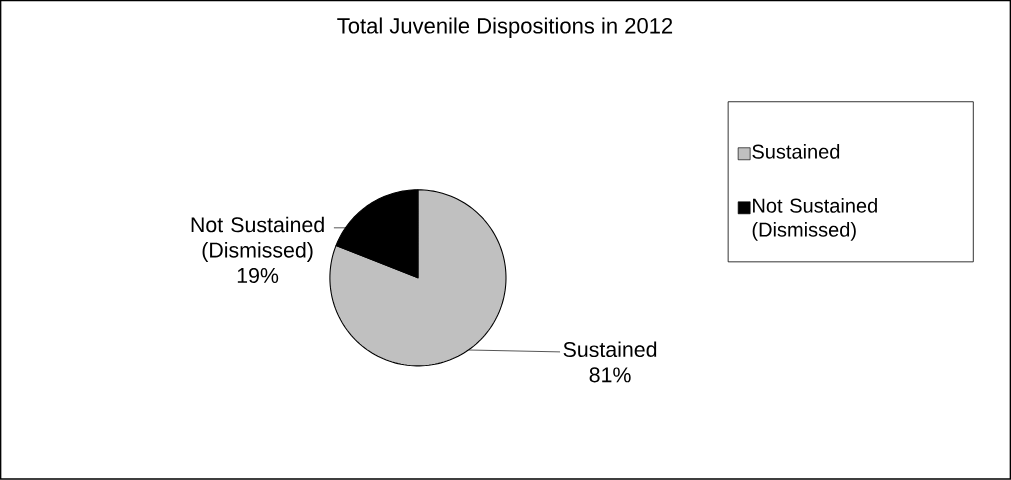  I want to click on legend-label: Not Sustained (Dismissed), so click(814, 219).